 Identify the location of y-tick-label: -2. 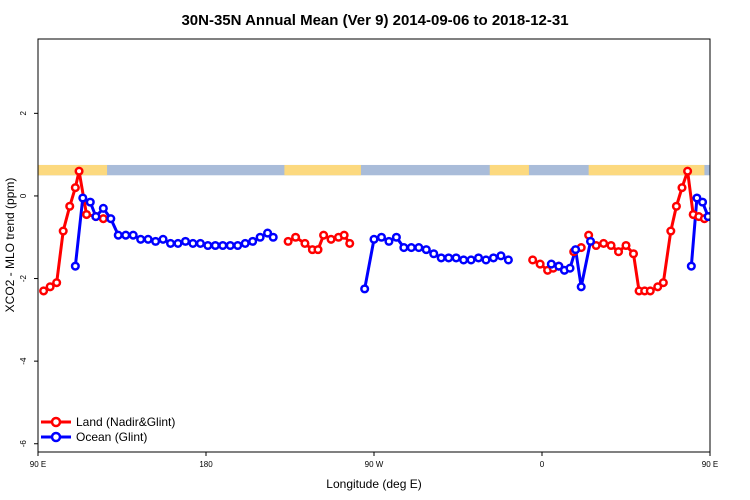
(23, 278).